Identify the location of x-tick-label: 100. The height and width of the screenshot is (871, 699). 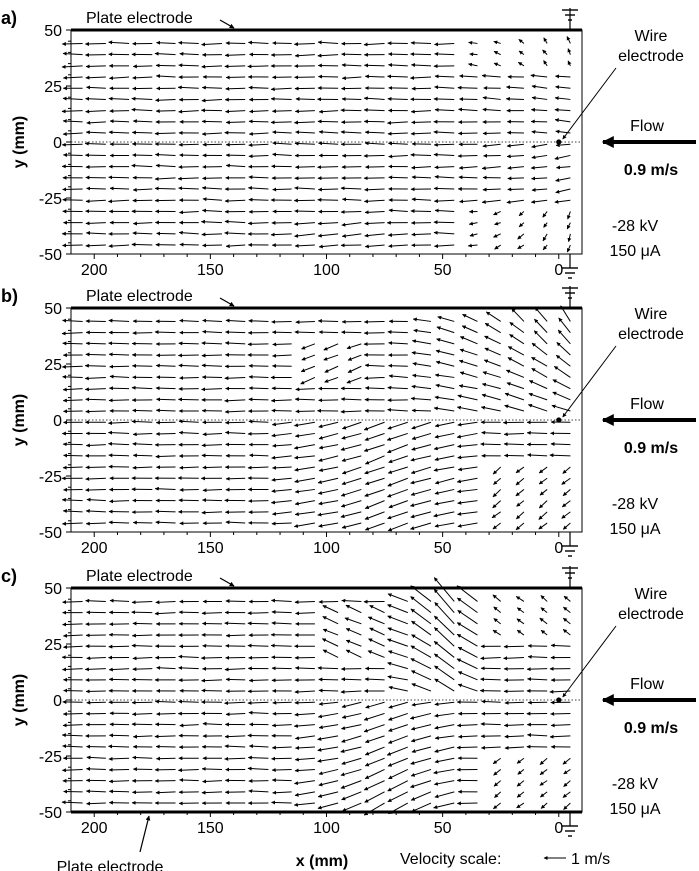
(326, 548).